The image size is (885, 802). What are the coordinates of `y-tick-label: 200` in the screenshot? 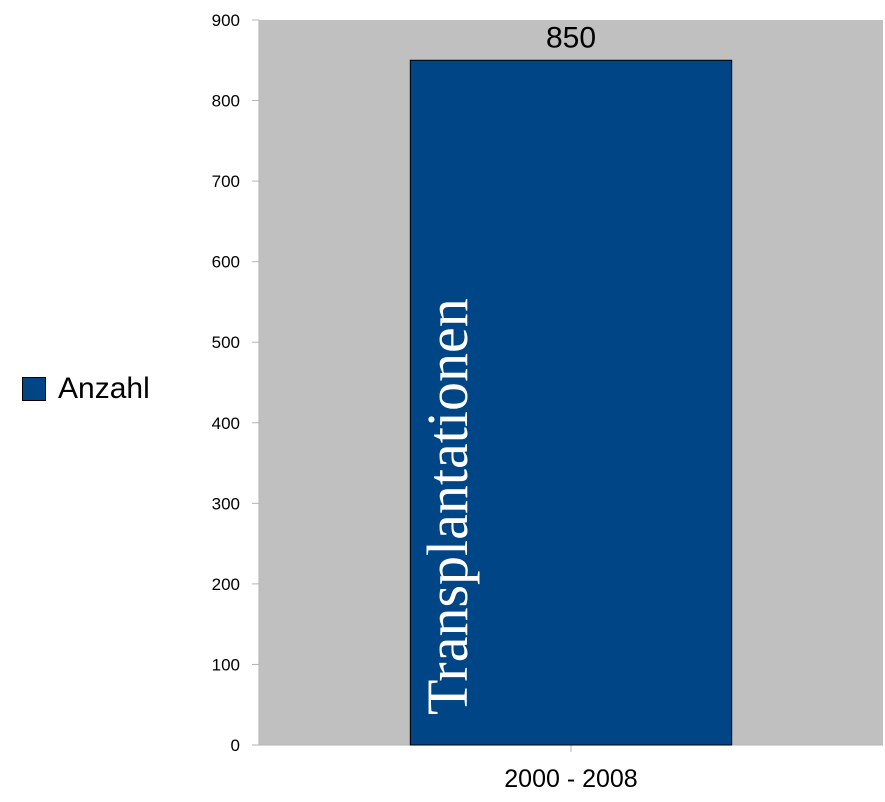 It's located at (226, 584).